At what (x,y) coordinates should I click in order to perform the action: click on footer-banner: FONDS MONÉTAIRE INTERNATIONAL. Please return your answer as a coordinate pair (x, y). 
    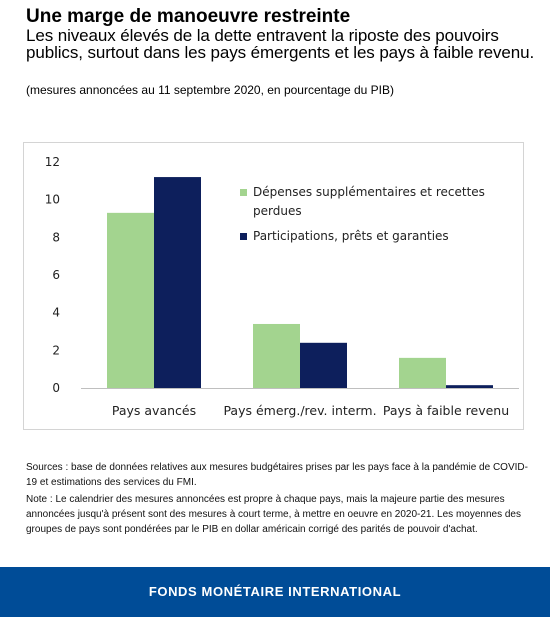
    Looking at the image, I should click on (275, 592).